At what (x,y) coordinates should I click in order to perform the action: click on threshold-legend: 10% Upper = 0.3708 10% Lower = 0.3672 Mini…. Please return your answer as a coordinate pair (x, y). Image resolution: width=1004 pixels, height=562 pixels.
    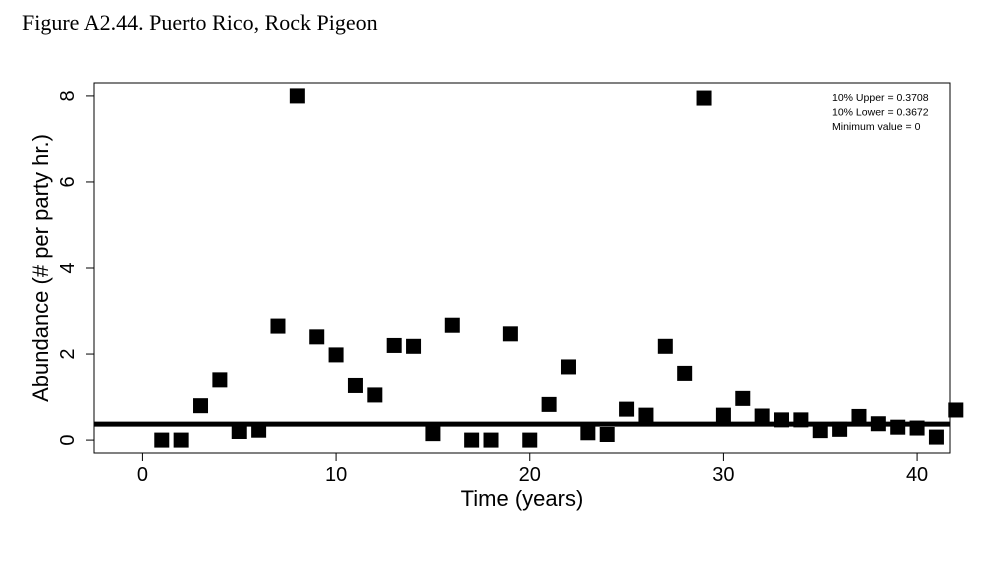
    Looking at the image, I should click on (880, 112).